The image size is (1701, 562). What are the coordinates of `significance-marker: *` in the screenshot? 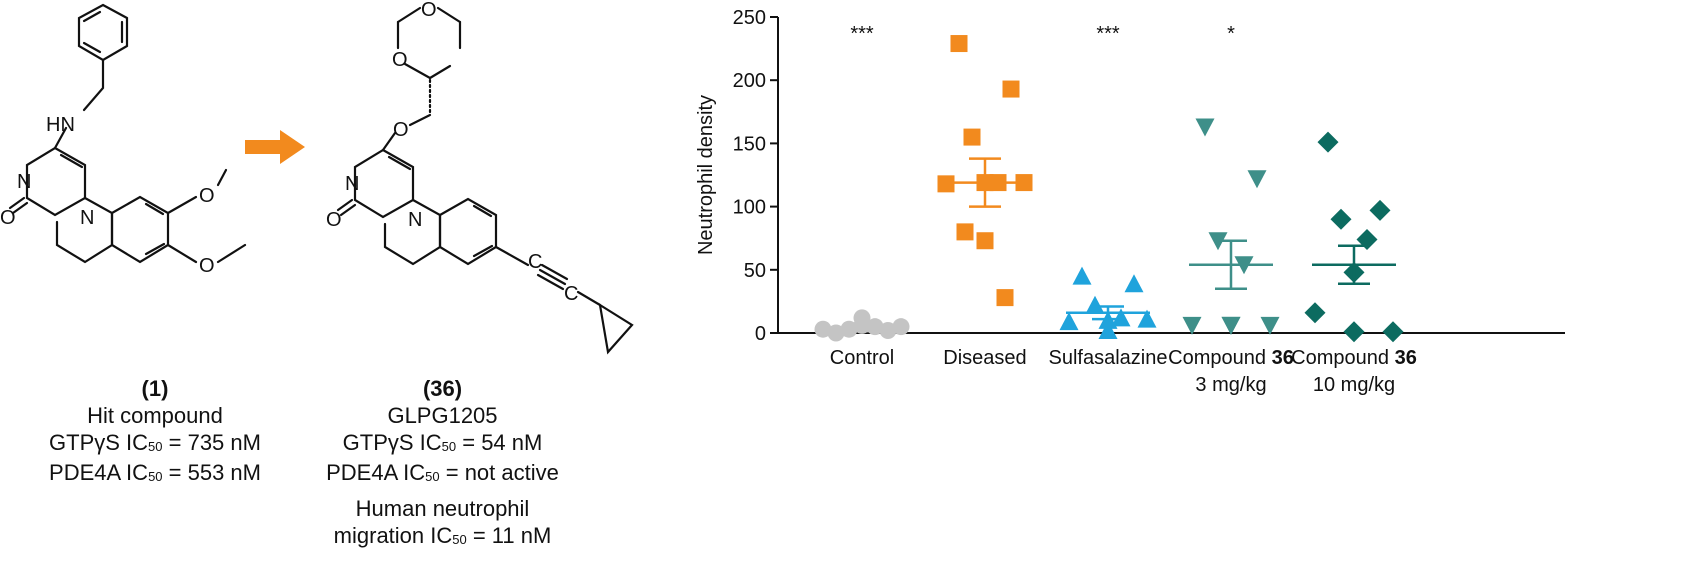 It's located at (1231, 34).